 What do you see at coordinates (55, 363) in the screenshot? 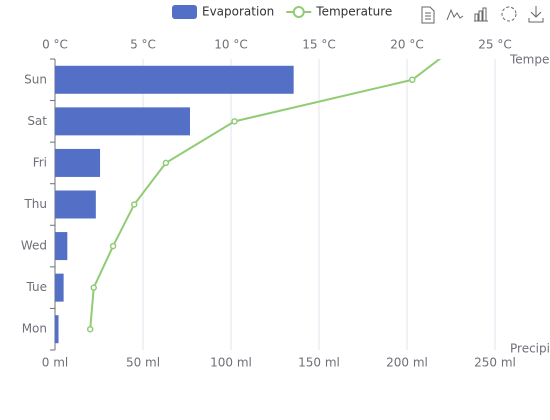
I see `x-tick-label: 0 ml` at bounding box center [55, 363].